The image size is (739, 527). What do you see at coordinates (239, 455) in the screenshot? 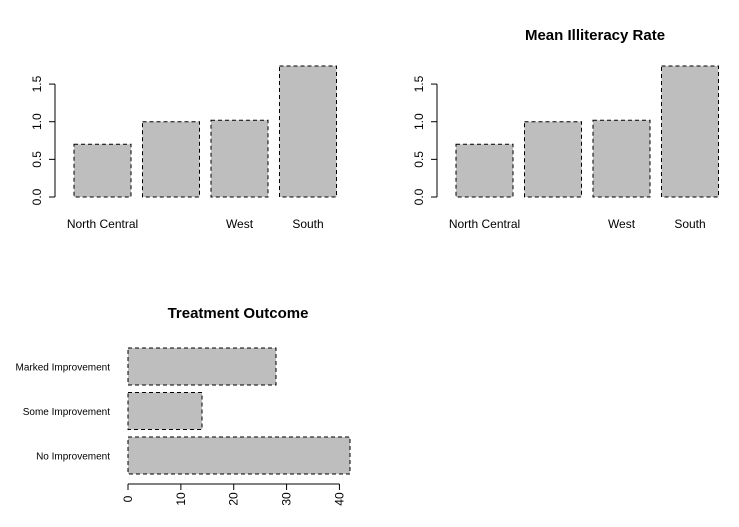
I see `bar-no-improvement` at bounding box center [239, 455].